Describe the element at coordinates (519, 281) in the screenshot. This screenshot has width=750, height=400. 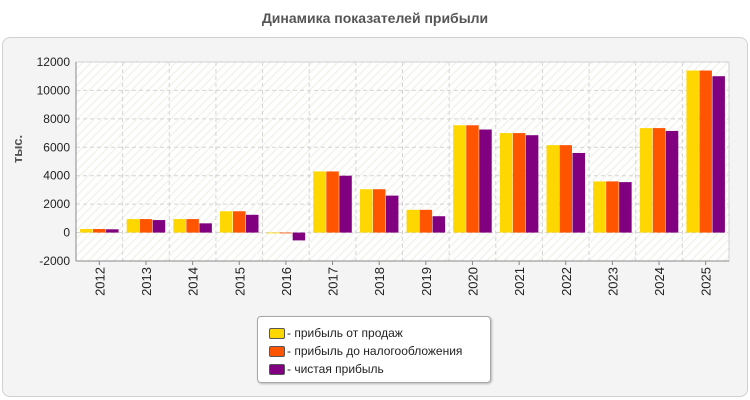
I see `x-tick-label: 2021` at that location.